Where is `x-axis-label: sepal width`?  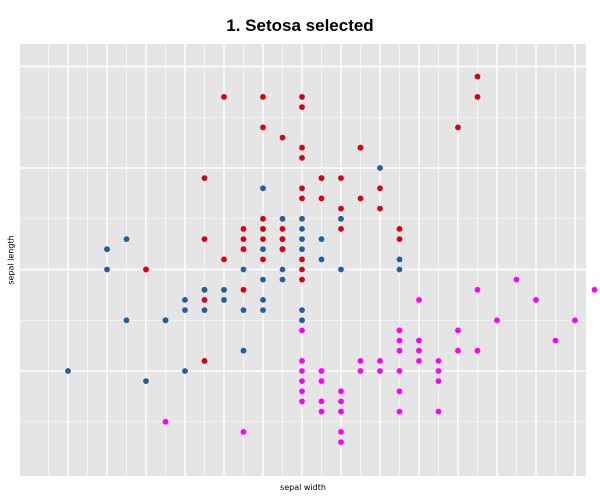 x-axis-label: sepal width is located at coordinates (303, 487).